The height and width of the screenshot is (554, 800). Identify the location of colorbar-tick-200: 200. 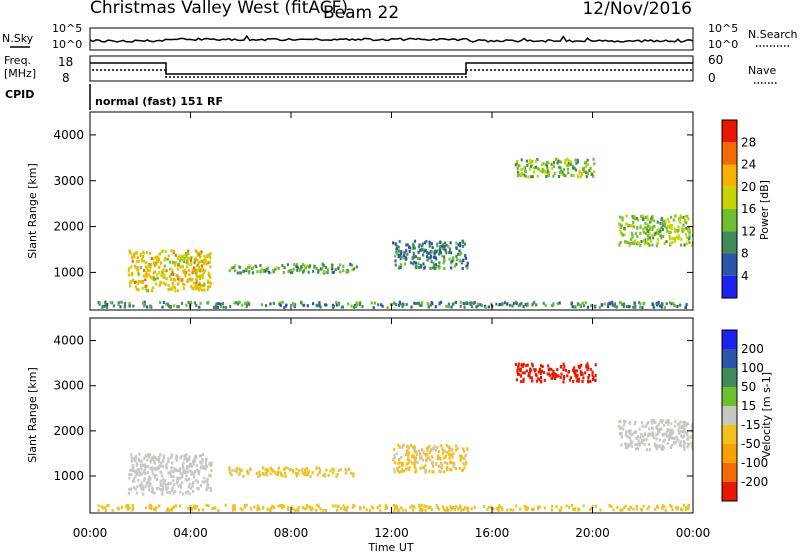
(752, 349).